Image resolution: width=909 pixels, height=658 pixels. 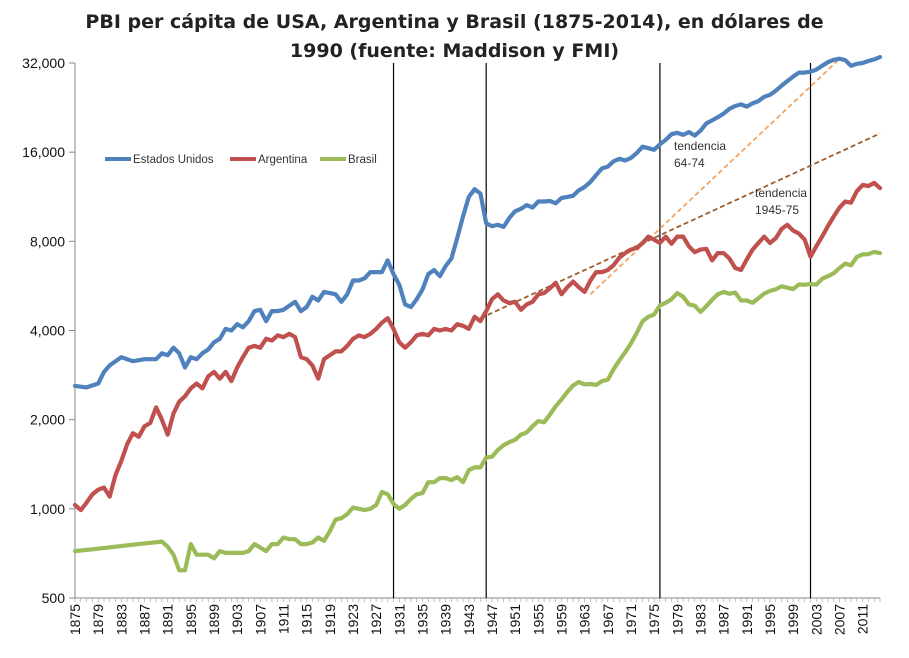 What do you see at coordinates (515, 619) in the screenshot?
I see `x-tick-label: 1951` at bounding box center [515, 619].